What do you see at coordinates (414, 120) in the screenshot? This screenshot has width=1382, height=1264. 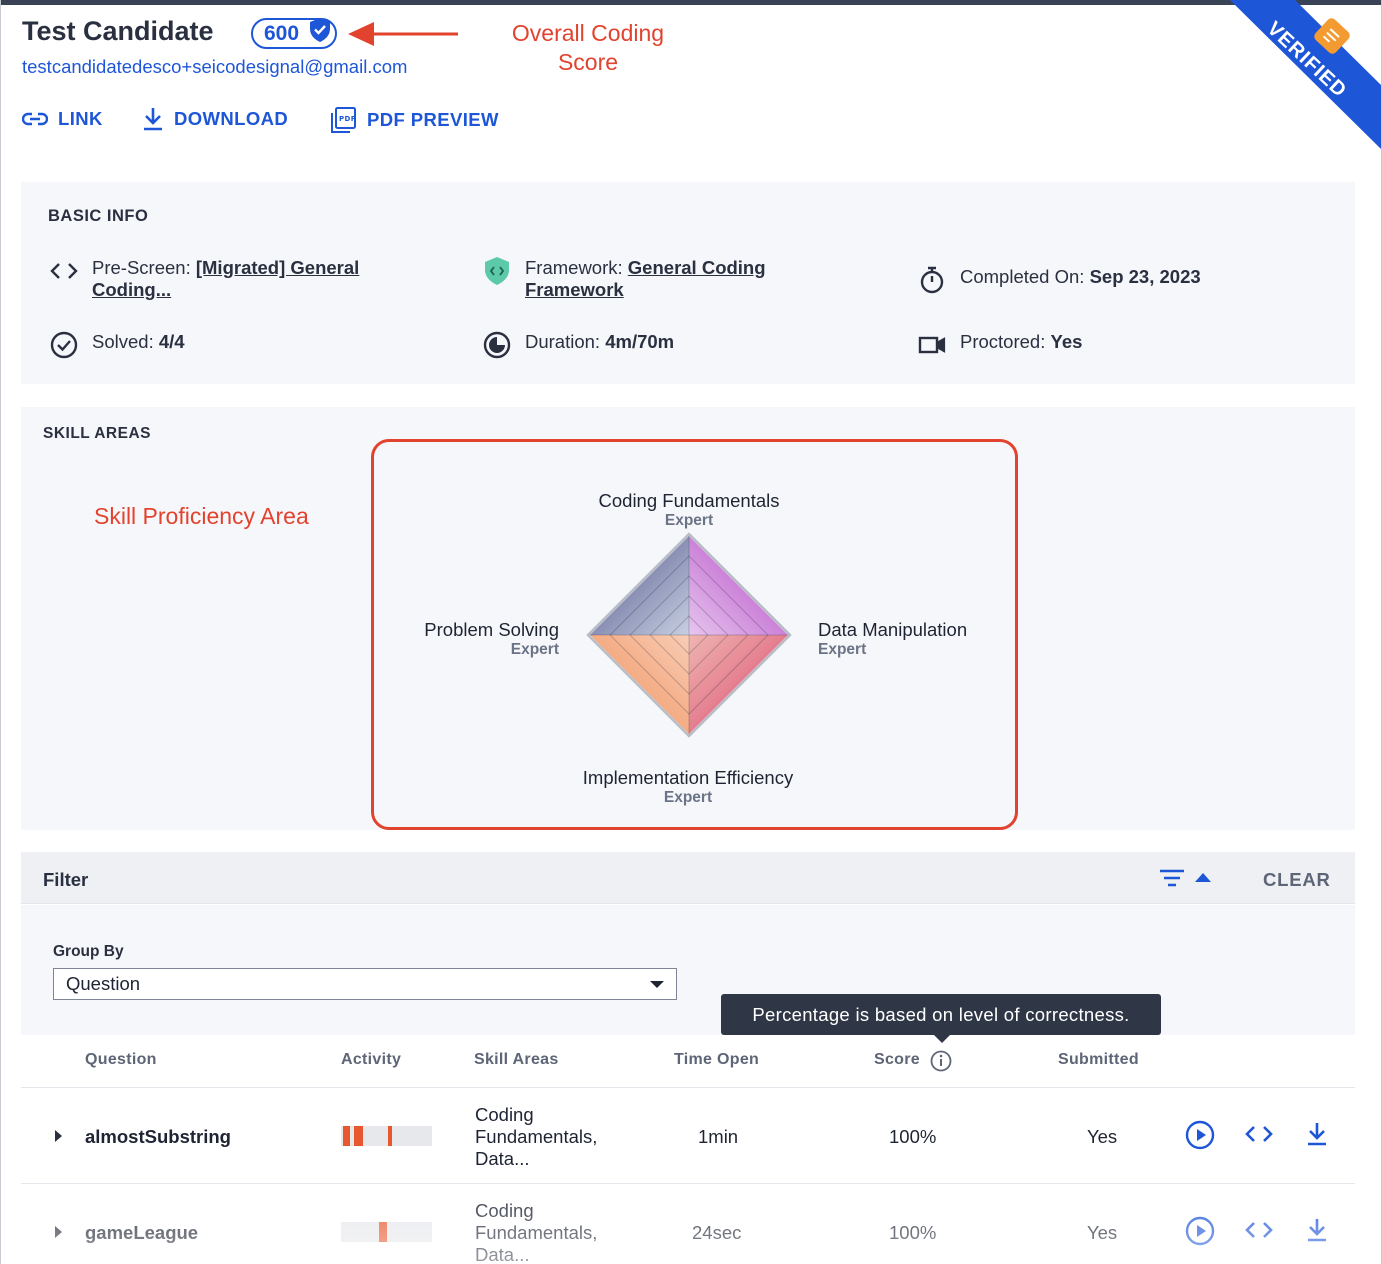 I see `pdf-preview-button: PDF PDF PREVIEW` at bounding box center [414, 120].